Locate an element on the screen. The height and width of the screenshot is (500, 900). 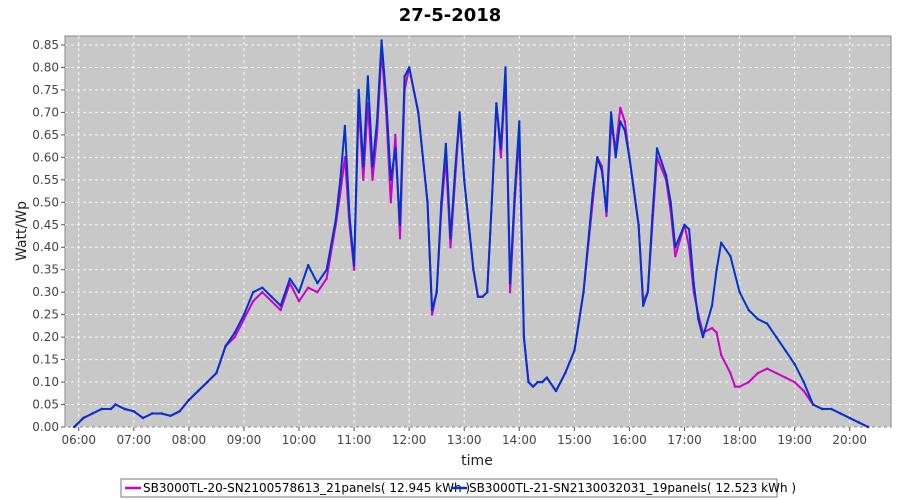
x-tick-label: 15:00 is located at coordinates (574, 440).